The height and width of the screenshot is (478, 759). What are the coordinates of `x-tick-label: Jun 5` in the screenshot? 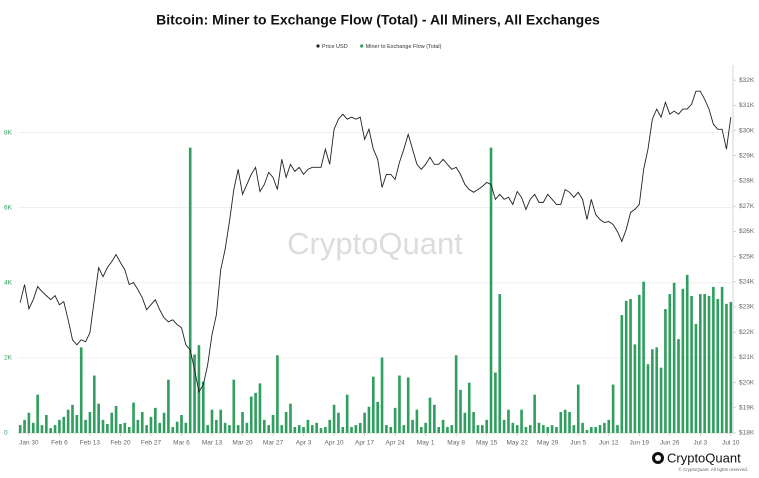 It's located at (578, 443).